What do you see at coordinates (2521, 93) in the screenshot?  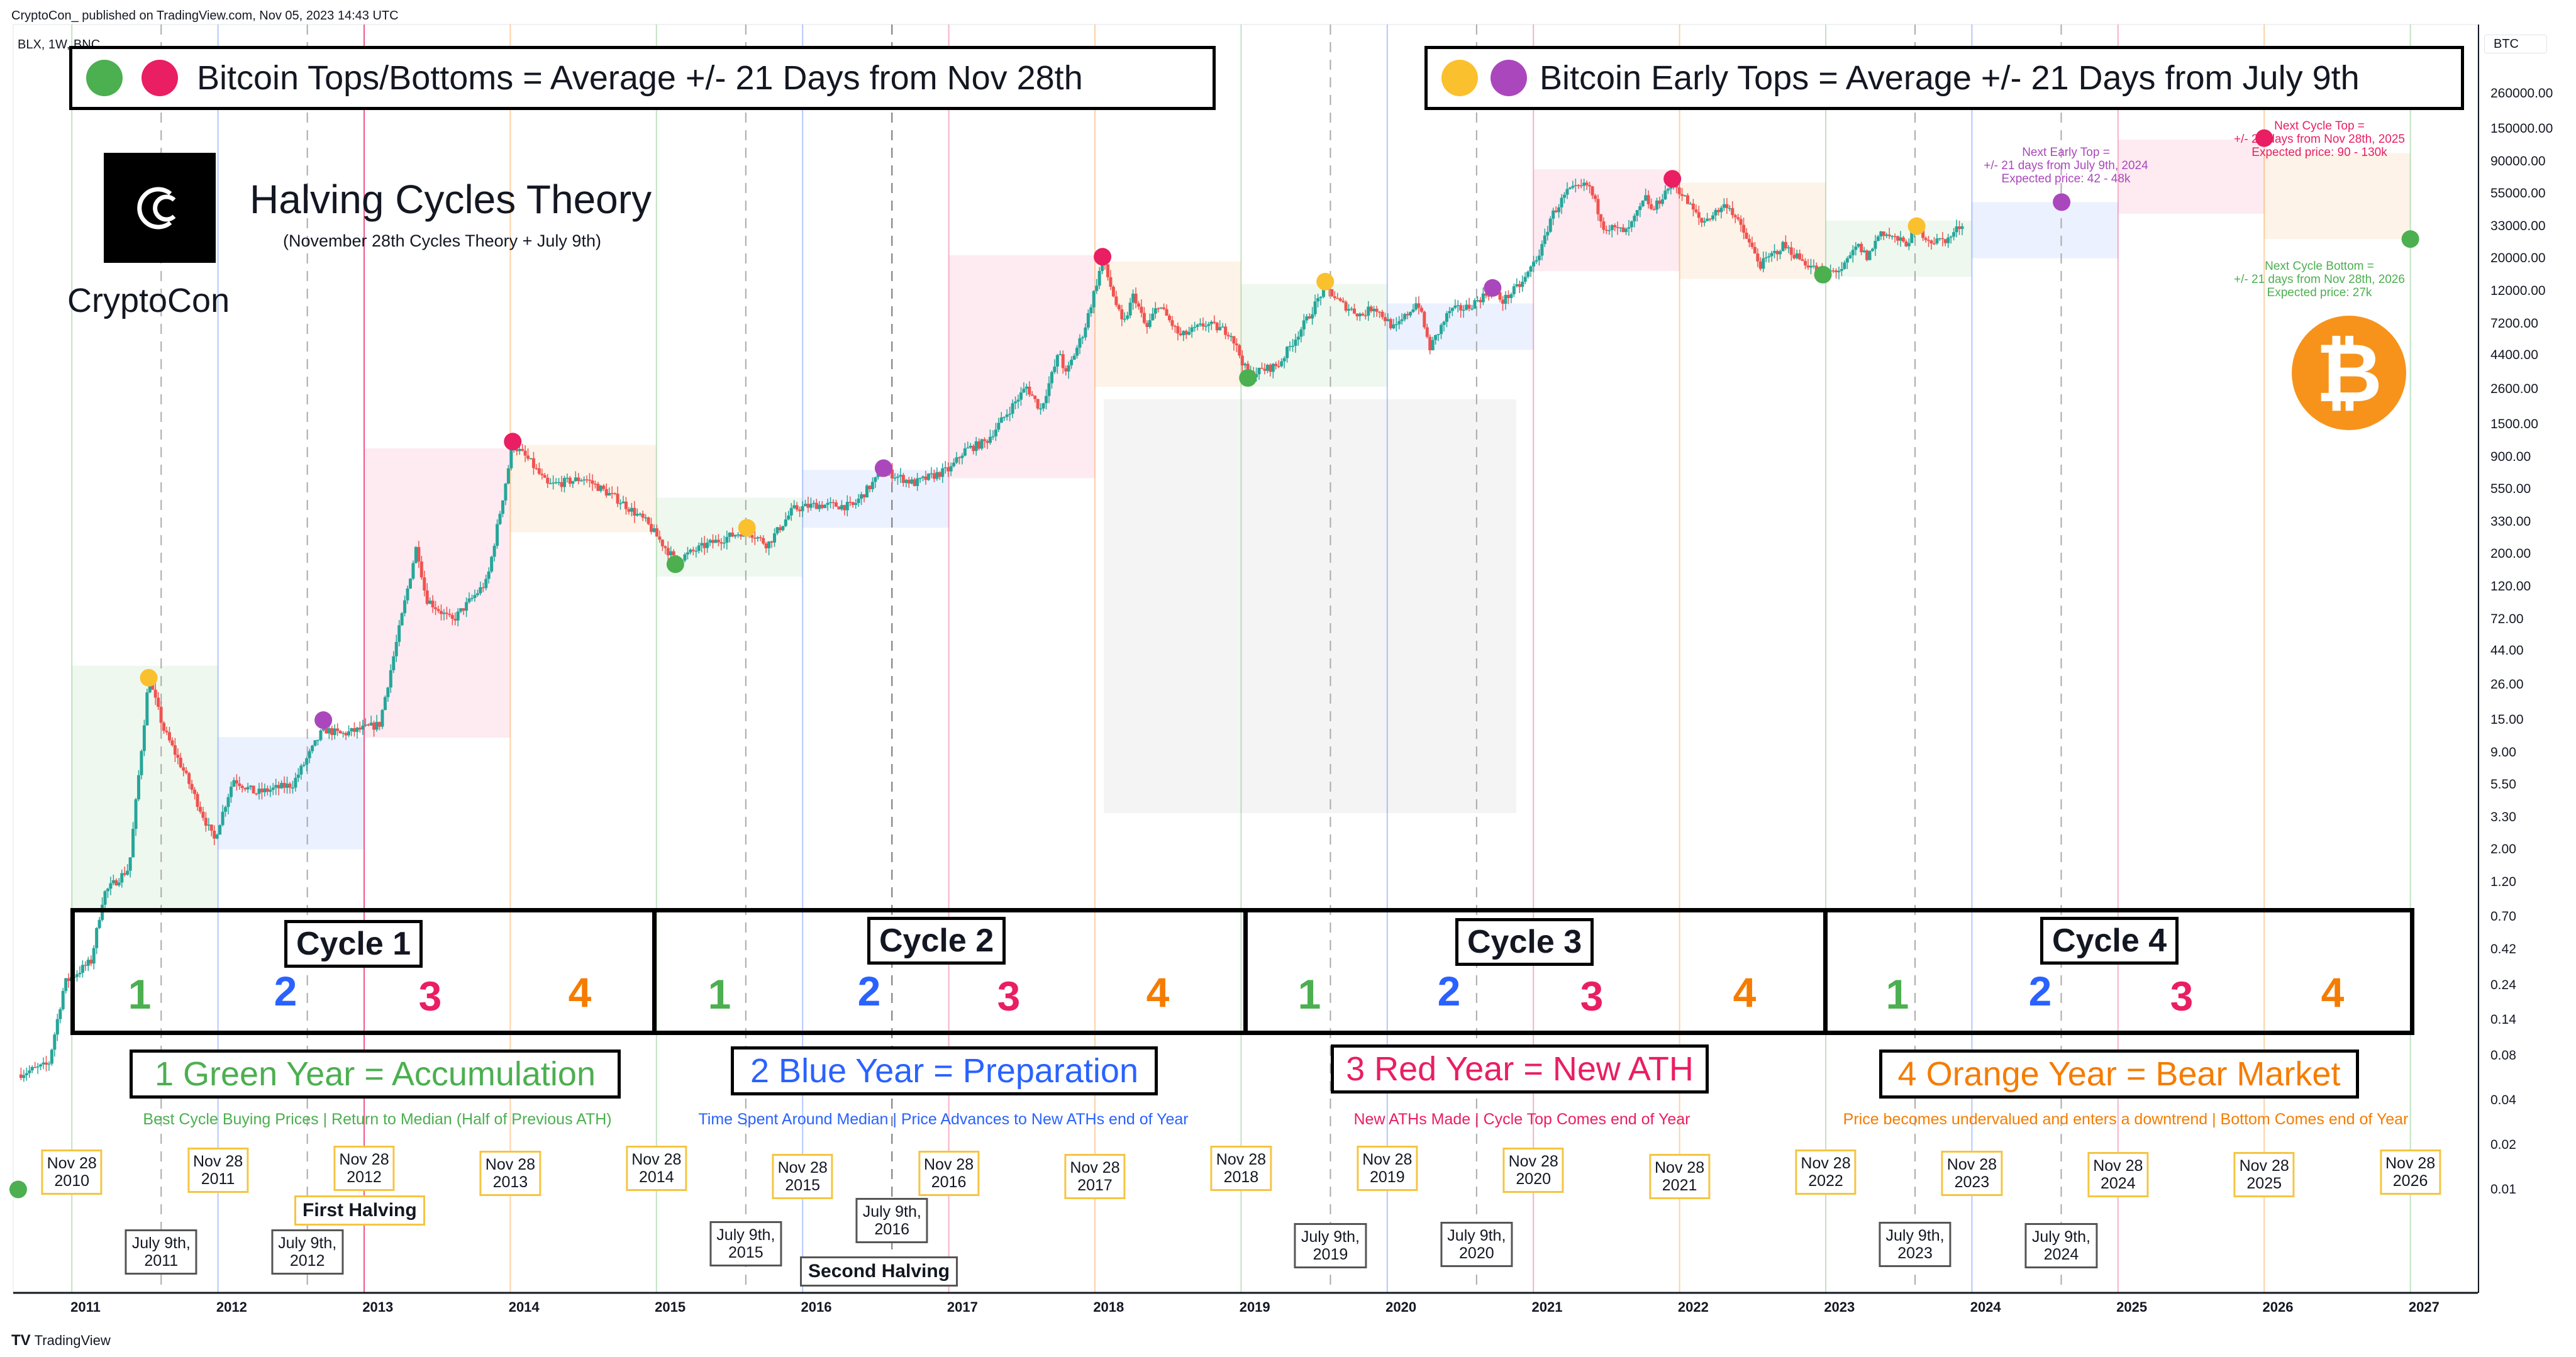 I see `y-tick-label: 260000.00` at bounding box center [2521, 93].